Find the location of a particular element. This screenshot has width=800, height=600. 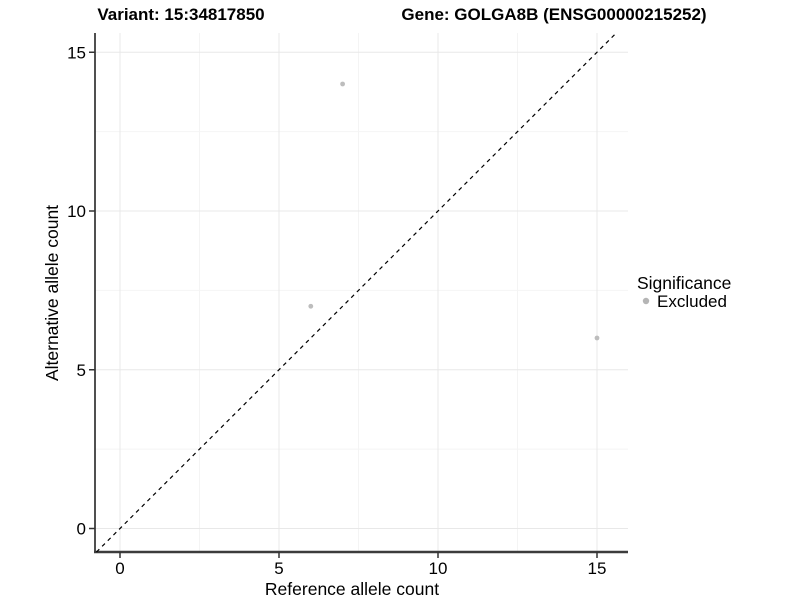

x-tick-label: 10 is located at coordinates (438, 568).